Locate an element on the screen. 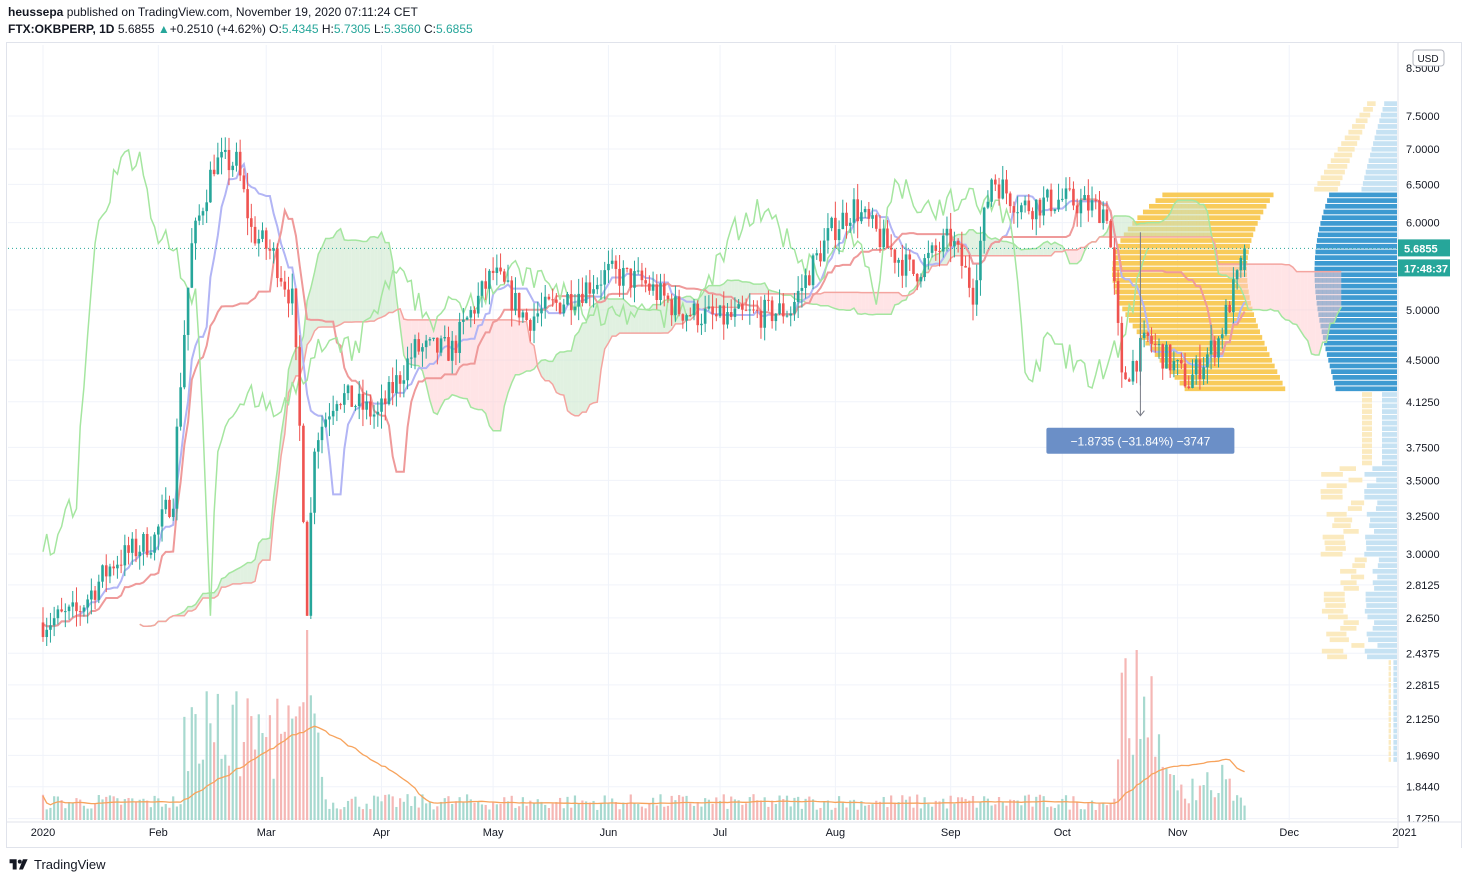 The height and width of the screenshot is (883, 1468). currency-badge-text: USD is located at coordinates (1427, 59).